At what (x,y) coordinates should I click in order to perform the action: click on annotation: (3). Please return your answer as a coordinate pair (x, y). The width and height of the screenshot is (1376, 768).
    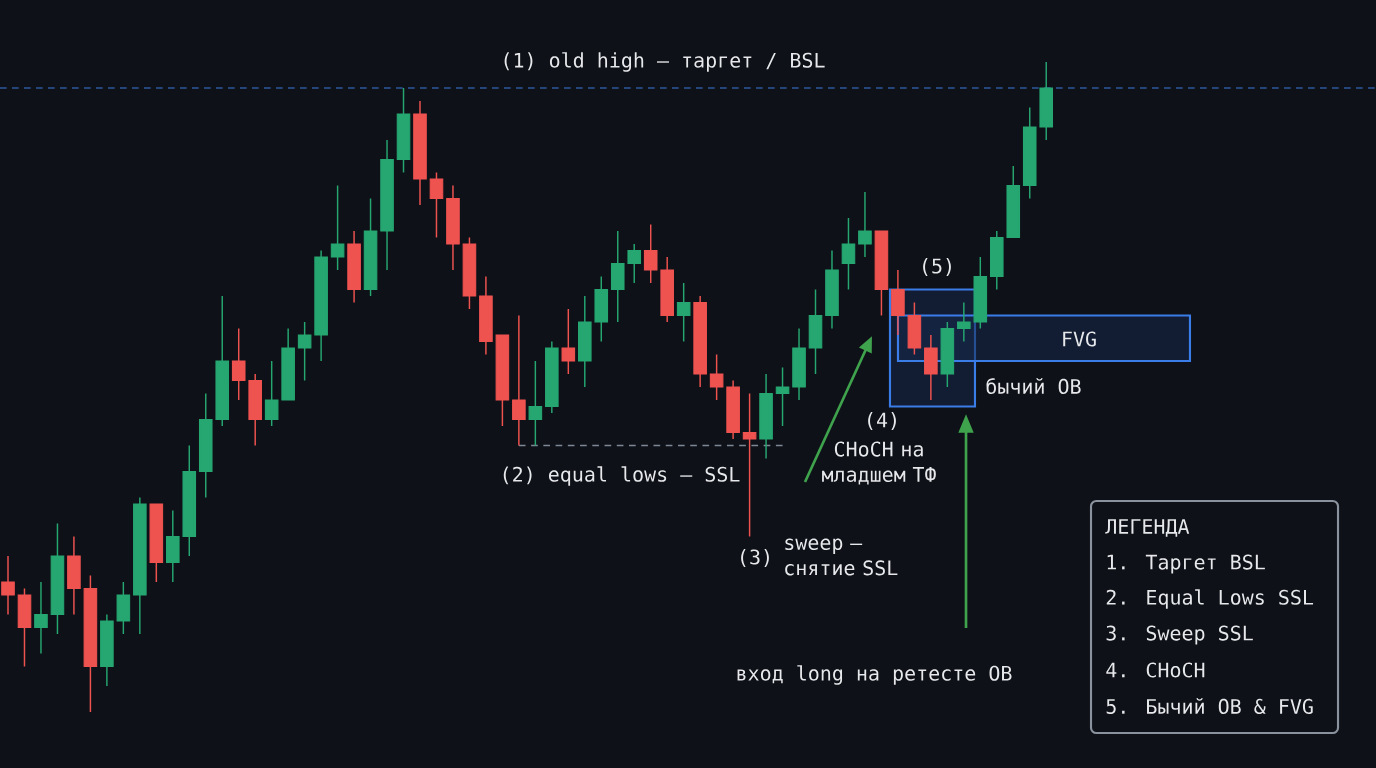
    Looking at the image, I should click on (755, 558).